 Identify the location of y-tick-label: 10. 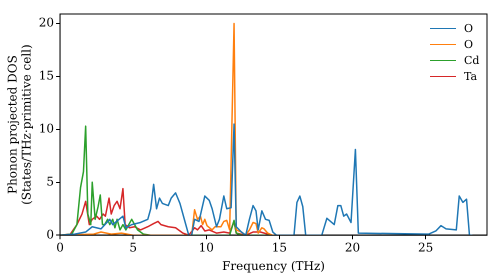
(46, 128).